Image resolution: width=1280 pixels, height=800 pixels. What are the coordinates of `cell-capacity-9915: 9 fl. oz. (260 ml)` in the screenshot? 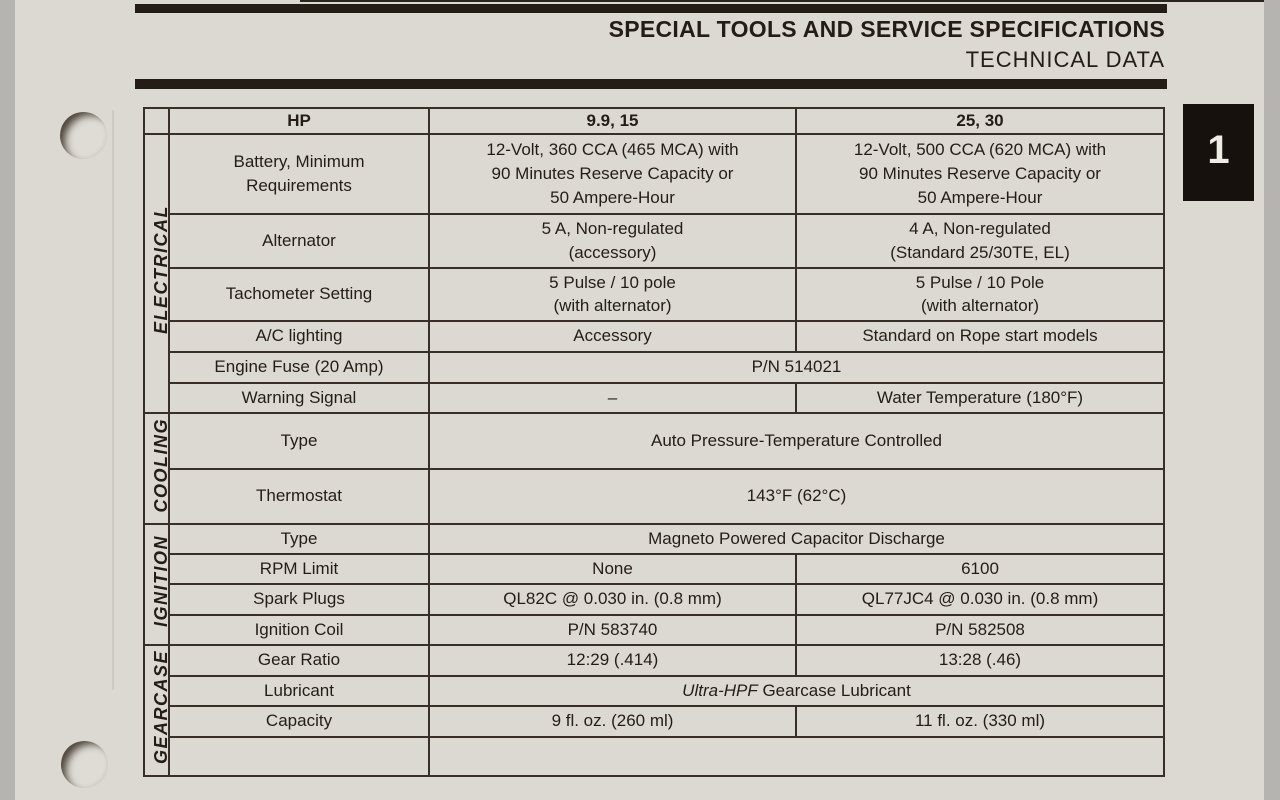 It's located at (612, 721).